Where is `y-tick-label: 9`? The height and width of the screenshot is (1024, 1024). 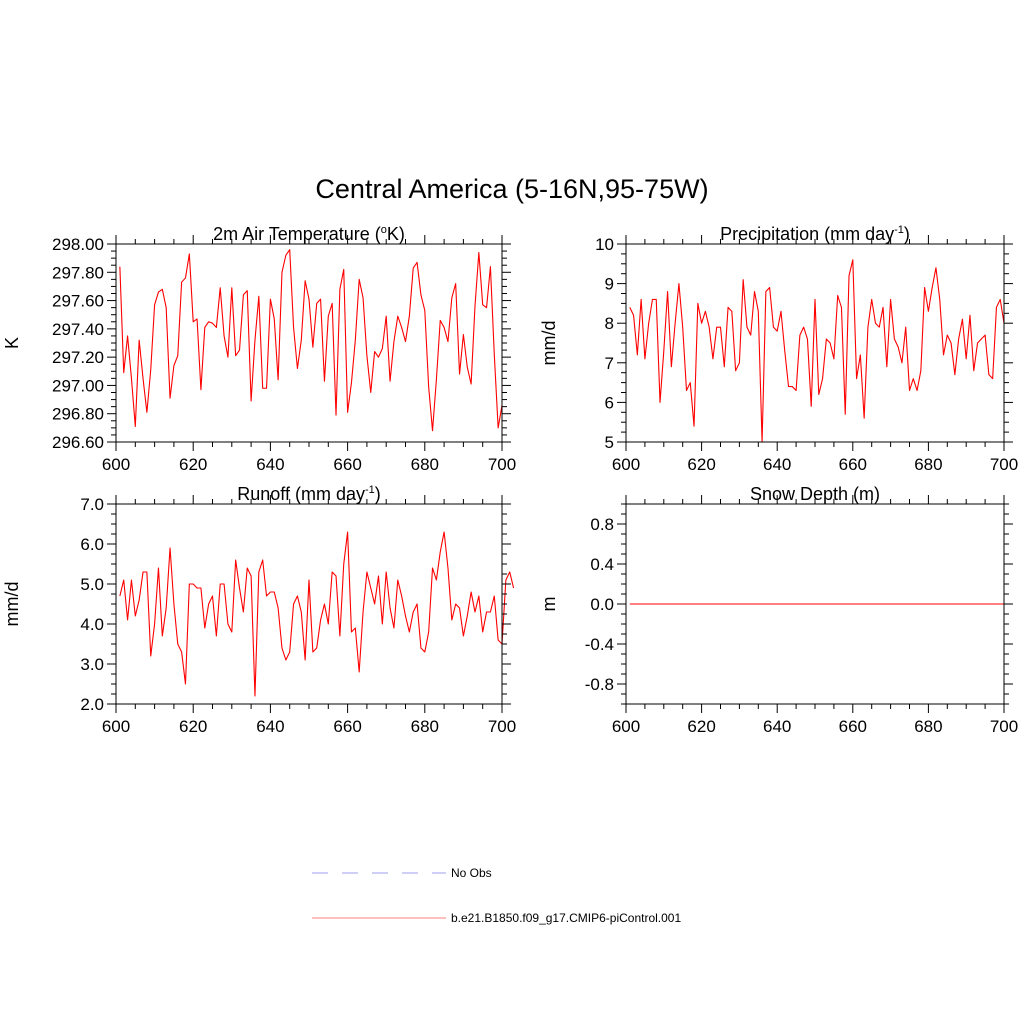 y-tick-label: 9 is located at coordinates (609, 284).